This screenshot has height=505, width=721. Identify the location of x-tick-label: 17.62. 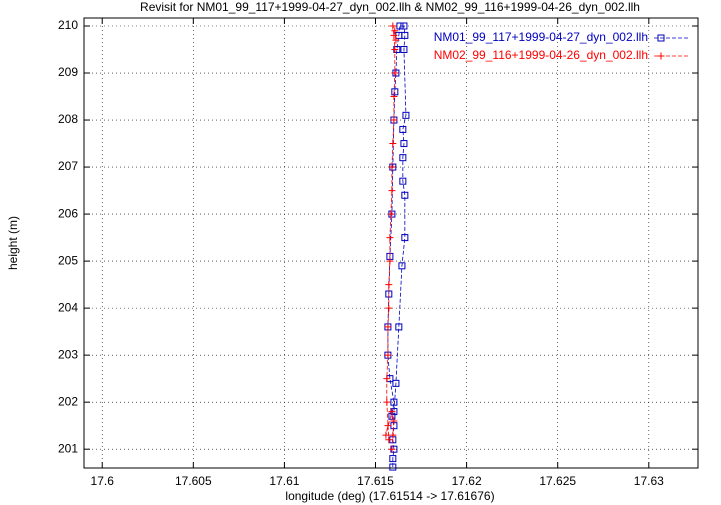
(467, 481).